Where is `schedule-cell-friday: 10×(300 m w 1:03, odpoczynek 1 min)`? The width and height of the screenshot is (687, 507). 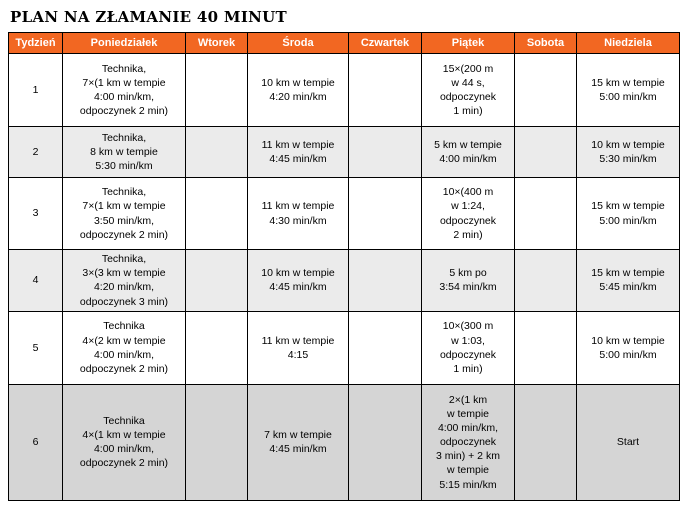 schedule-cell-friday: 10×(300 m w 1:03, odpoczynek 1 min) is located at coordinates (468, 347).